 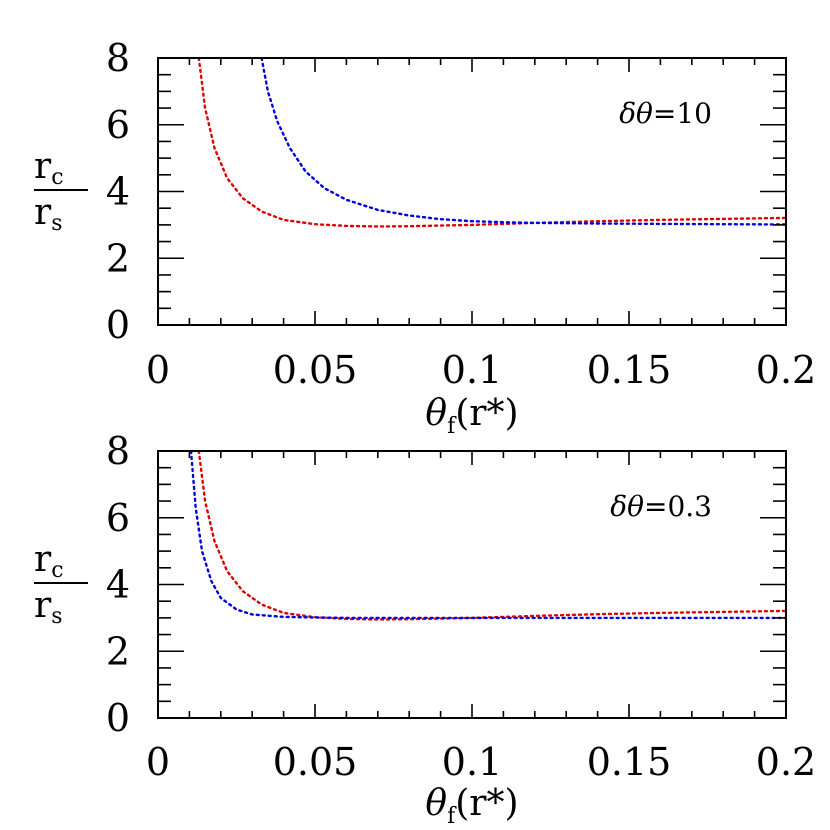 I want to click on bottom-x-tick-label: 0.15, so click(x=629, y=762).